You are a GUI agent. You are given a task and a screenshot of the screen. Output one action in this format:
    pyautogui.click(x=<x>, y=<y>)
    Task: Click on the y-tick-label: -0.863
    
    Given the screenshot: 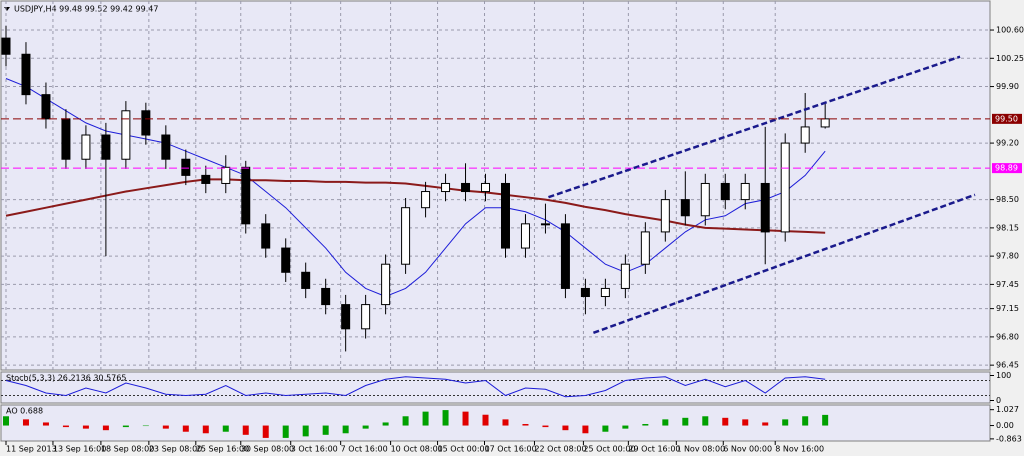 What is the action you would take?
    pyautogui.click(x=1009, y=438)
    